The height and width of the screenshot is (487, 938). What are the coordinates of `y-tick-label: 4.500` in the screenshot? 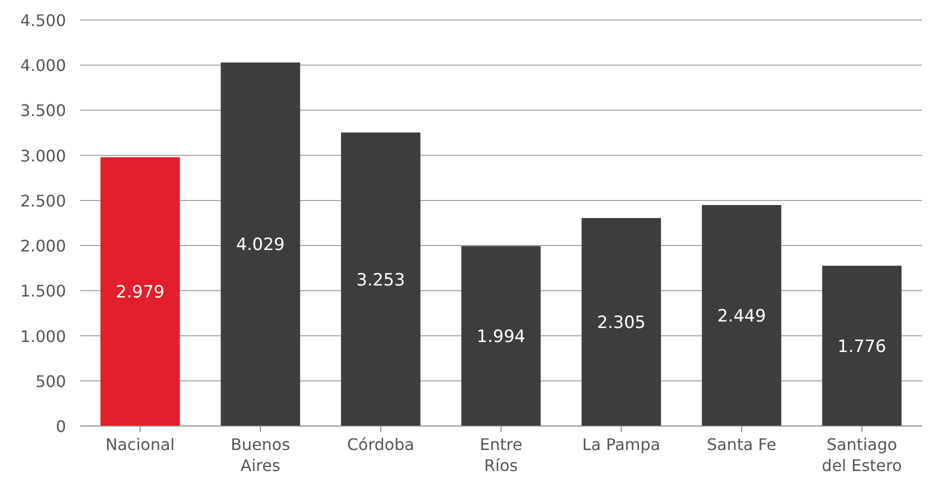 It's located at (43, 20).